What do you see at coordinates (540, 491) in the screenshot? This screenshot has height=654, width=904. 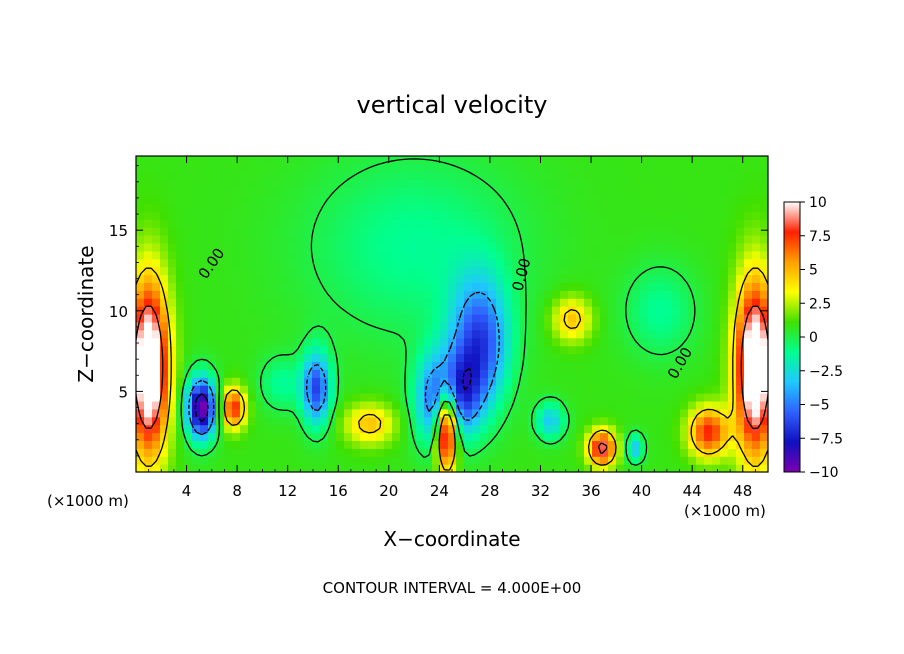 I see `x-tick-label: 32` at bounding box center [540, 491].